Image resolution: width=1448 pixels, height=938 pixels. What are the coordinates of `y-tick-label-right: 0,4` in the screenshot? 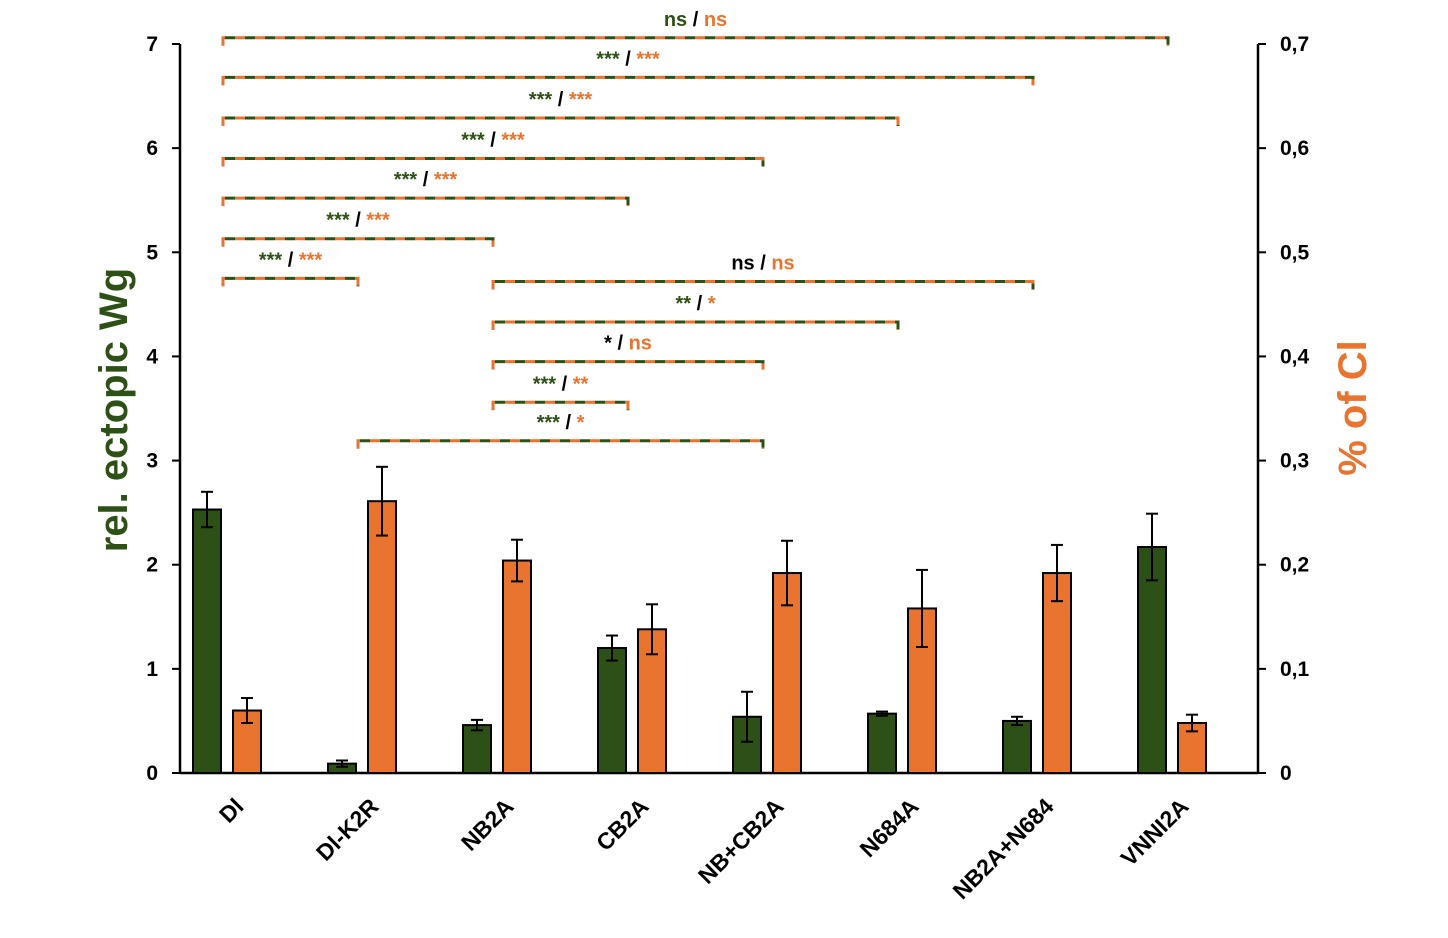 It's located at (1295, 356).